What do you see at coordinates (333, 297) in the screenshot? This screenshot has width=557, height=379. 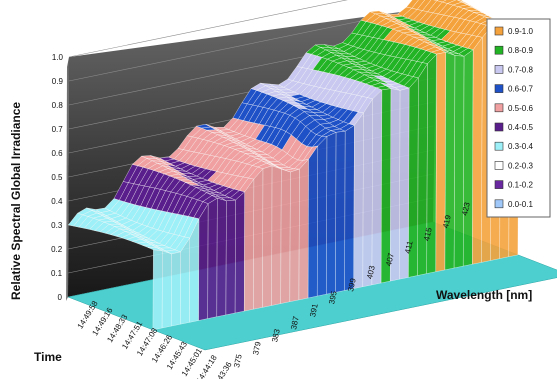 I see `wavelength-tick-label: 395` at bounding box center [333, 297].